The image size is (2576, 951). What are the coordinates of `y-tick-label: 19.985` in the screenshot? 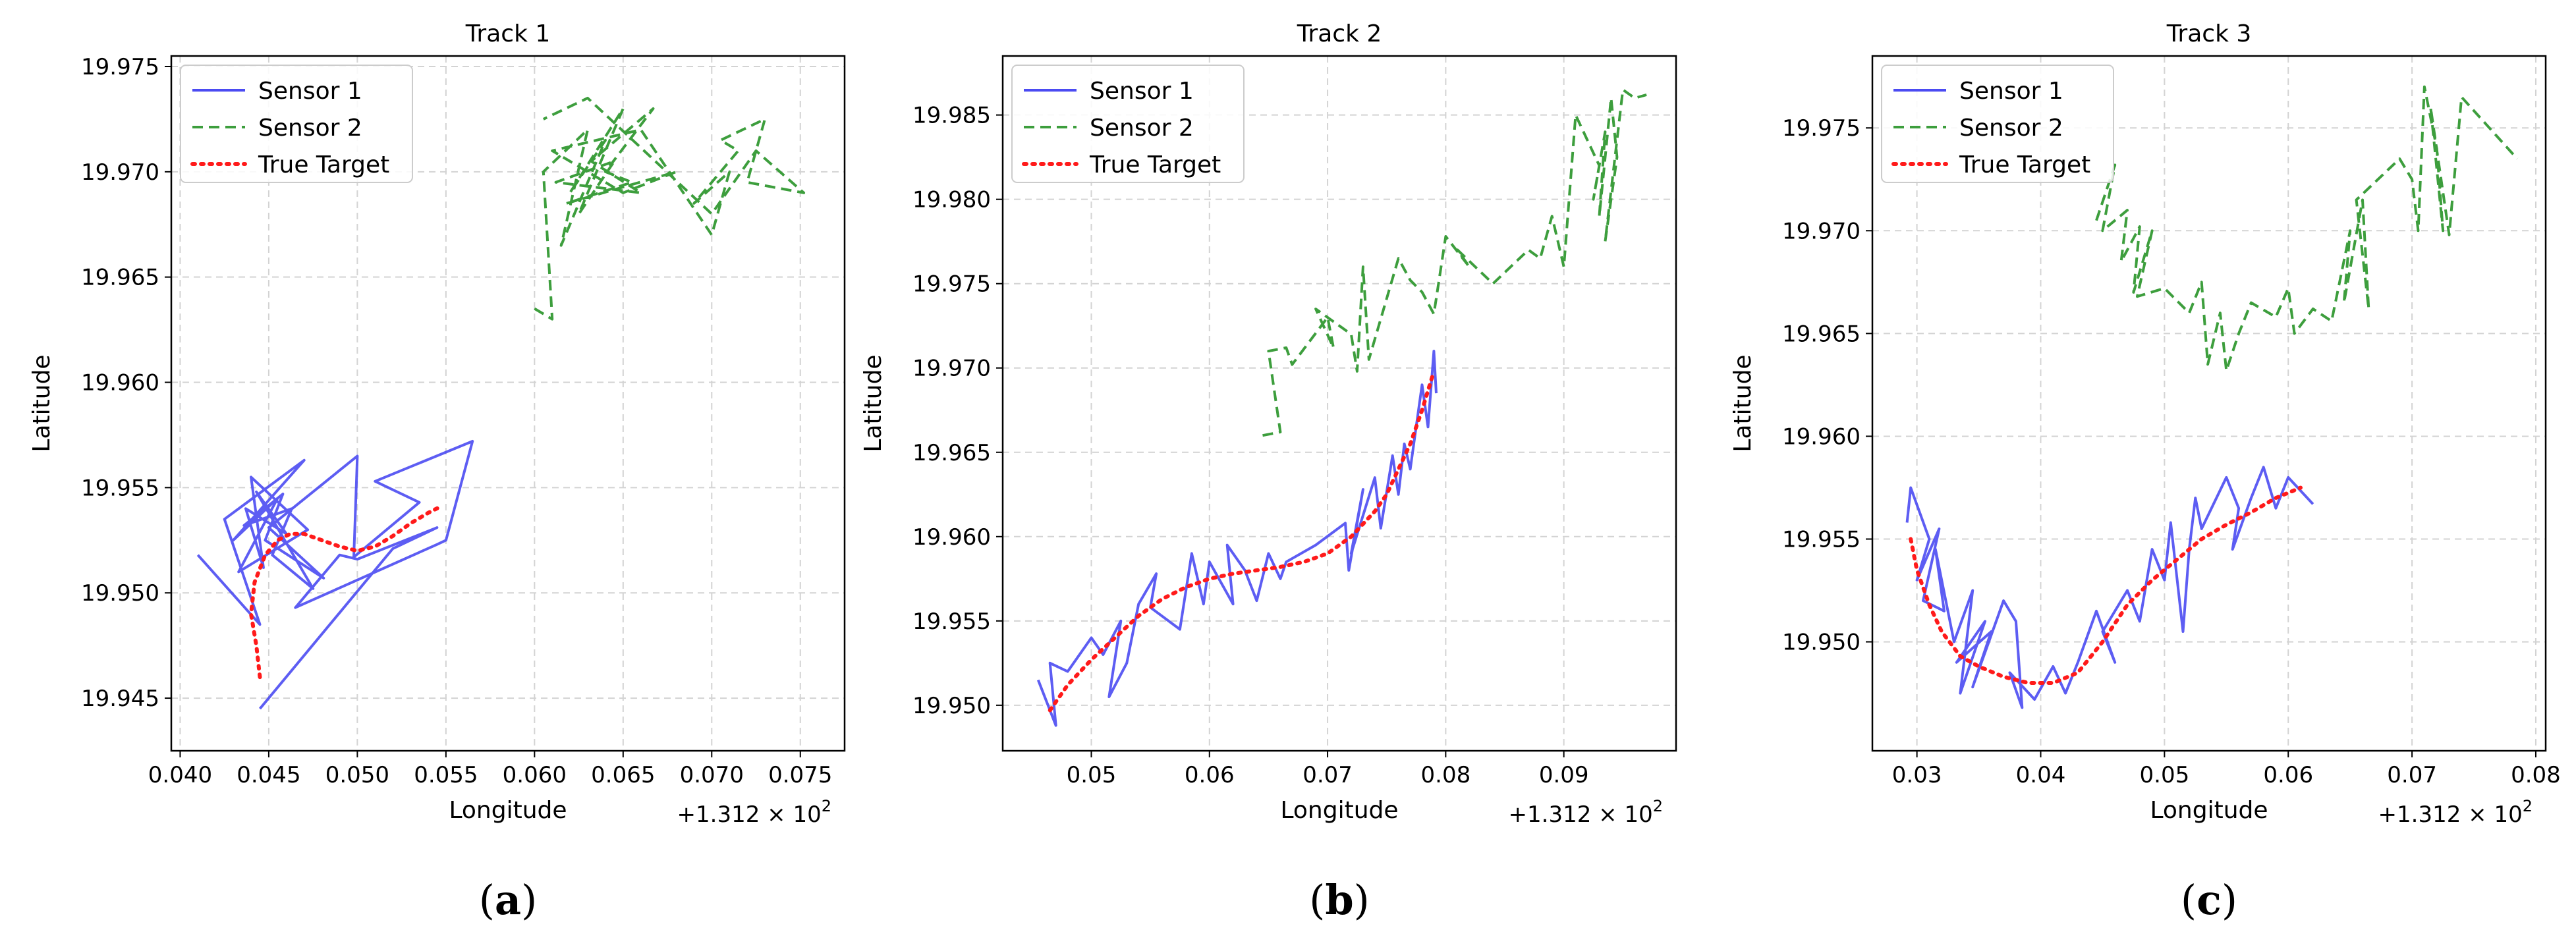 It's located at (951, 116).